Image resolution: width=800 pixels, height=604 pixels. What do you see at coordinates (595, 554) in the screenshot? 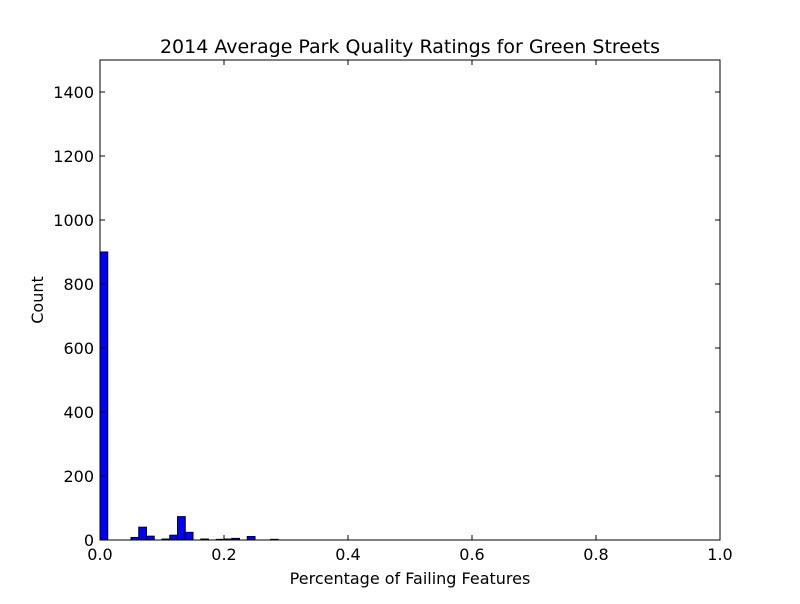
I see `x-tick-label: 0.8` at bounding box center [595, 554].